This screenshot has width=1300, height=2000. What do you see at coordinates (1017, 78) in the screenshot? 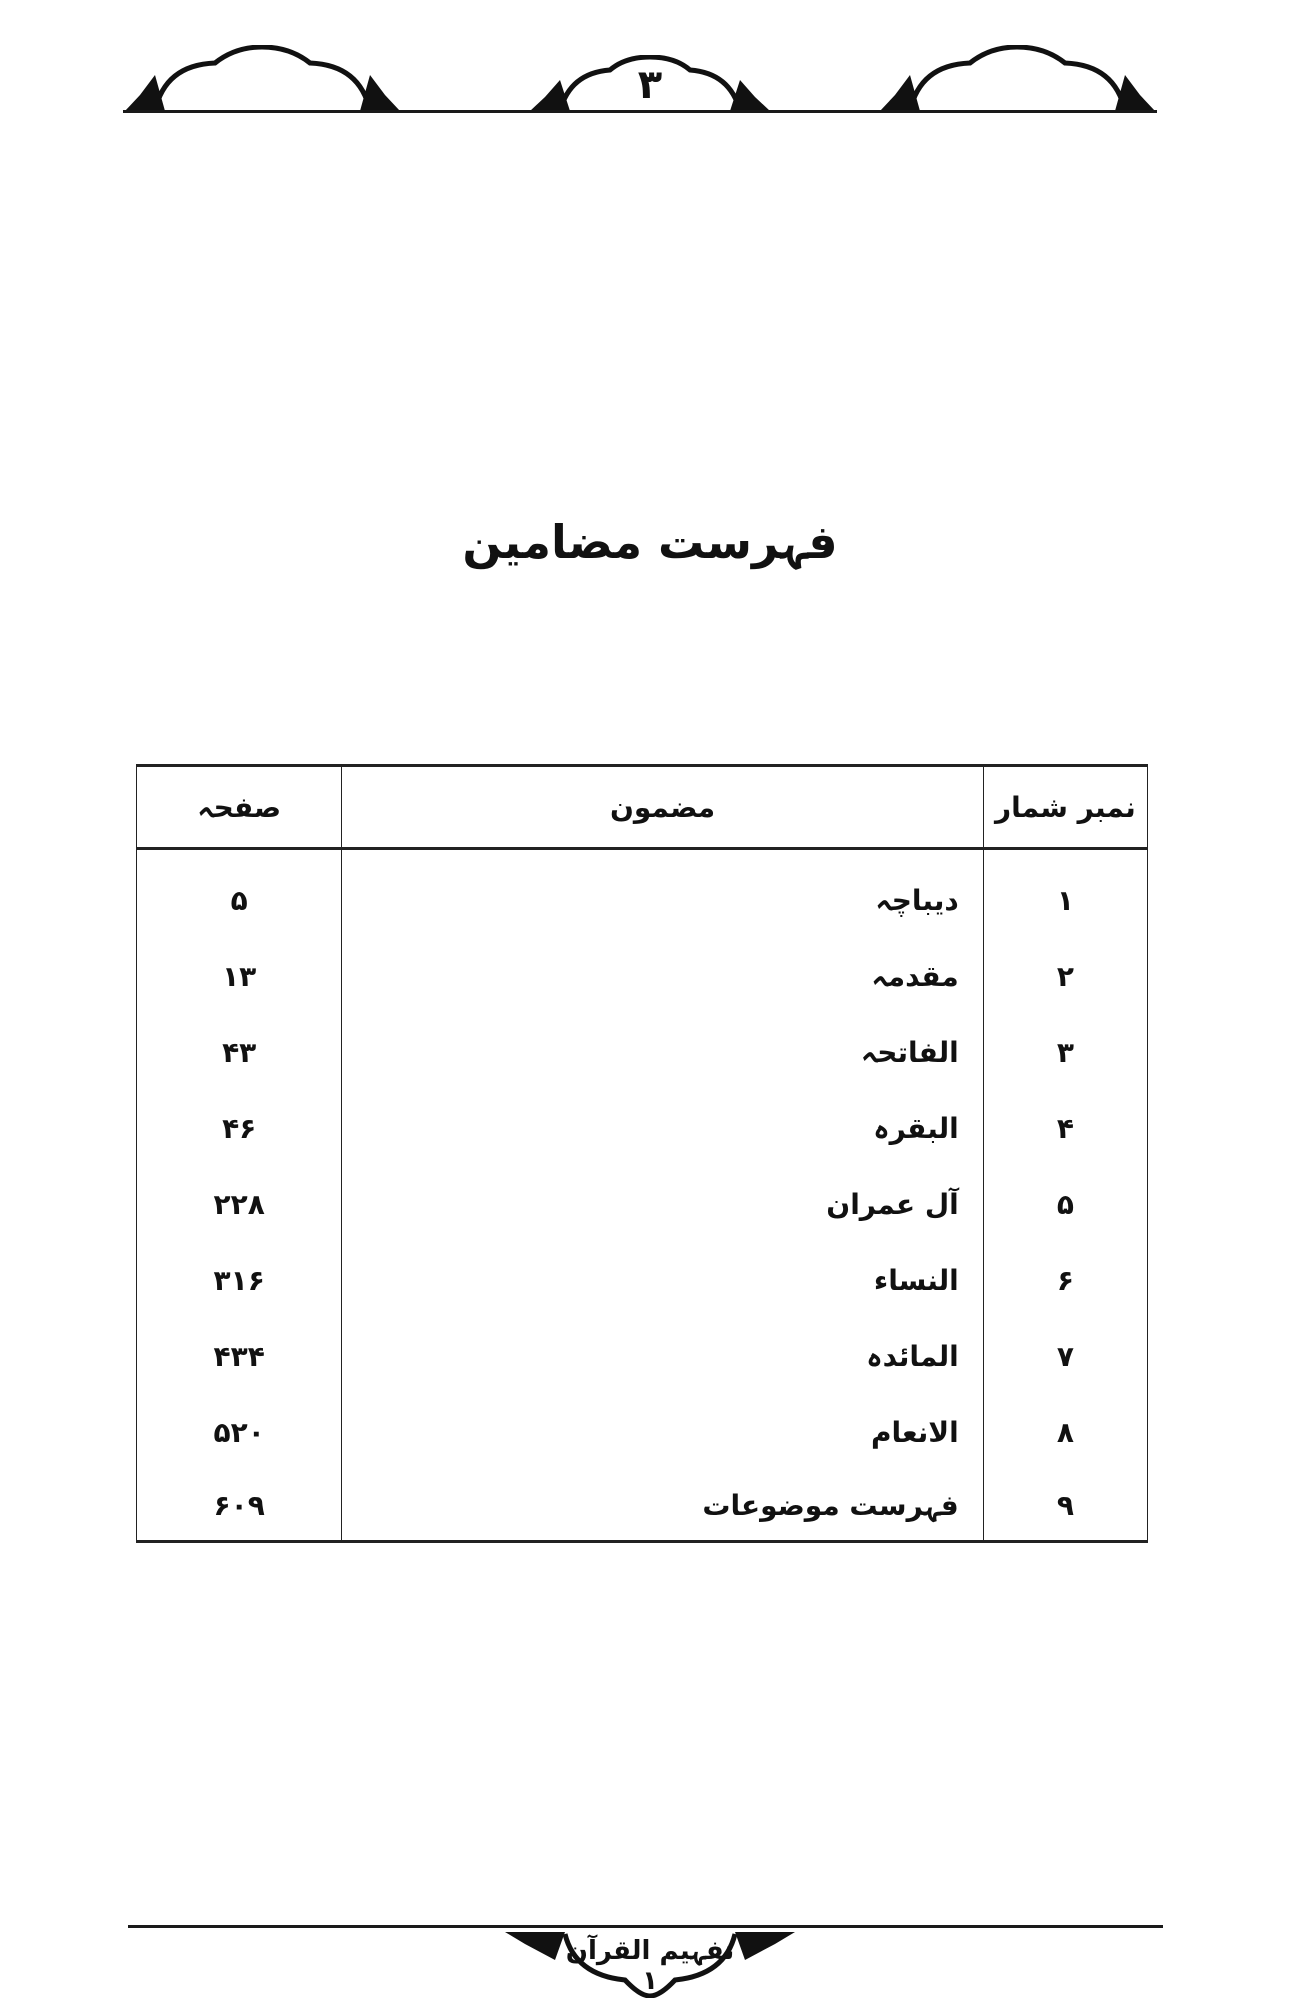
I see `arch-ornament-right-icon` at bounding box center [1017, 78].